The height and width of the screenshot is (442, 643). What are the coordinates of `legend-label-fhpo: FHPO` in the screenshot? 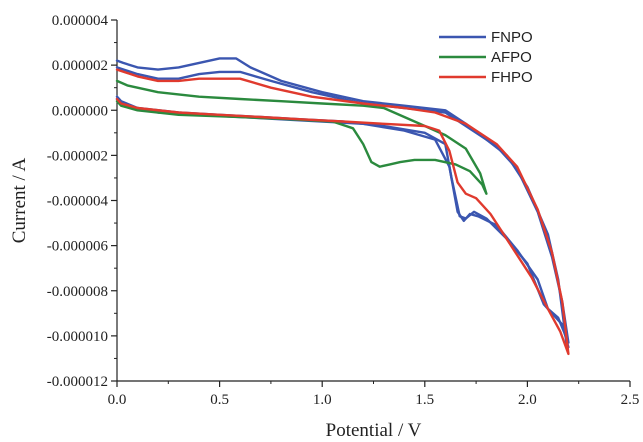 It's located at (512, 77).